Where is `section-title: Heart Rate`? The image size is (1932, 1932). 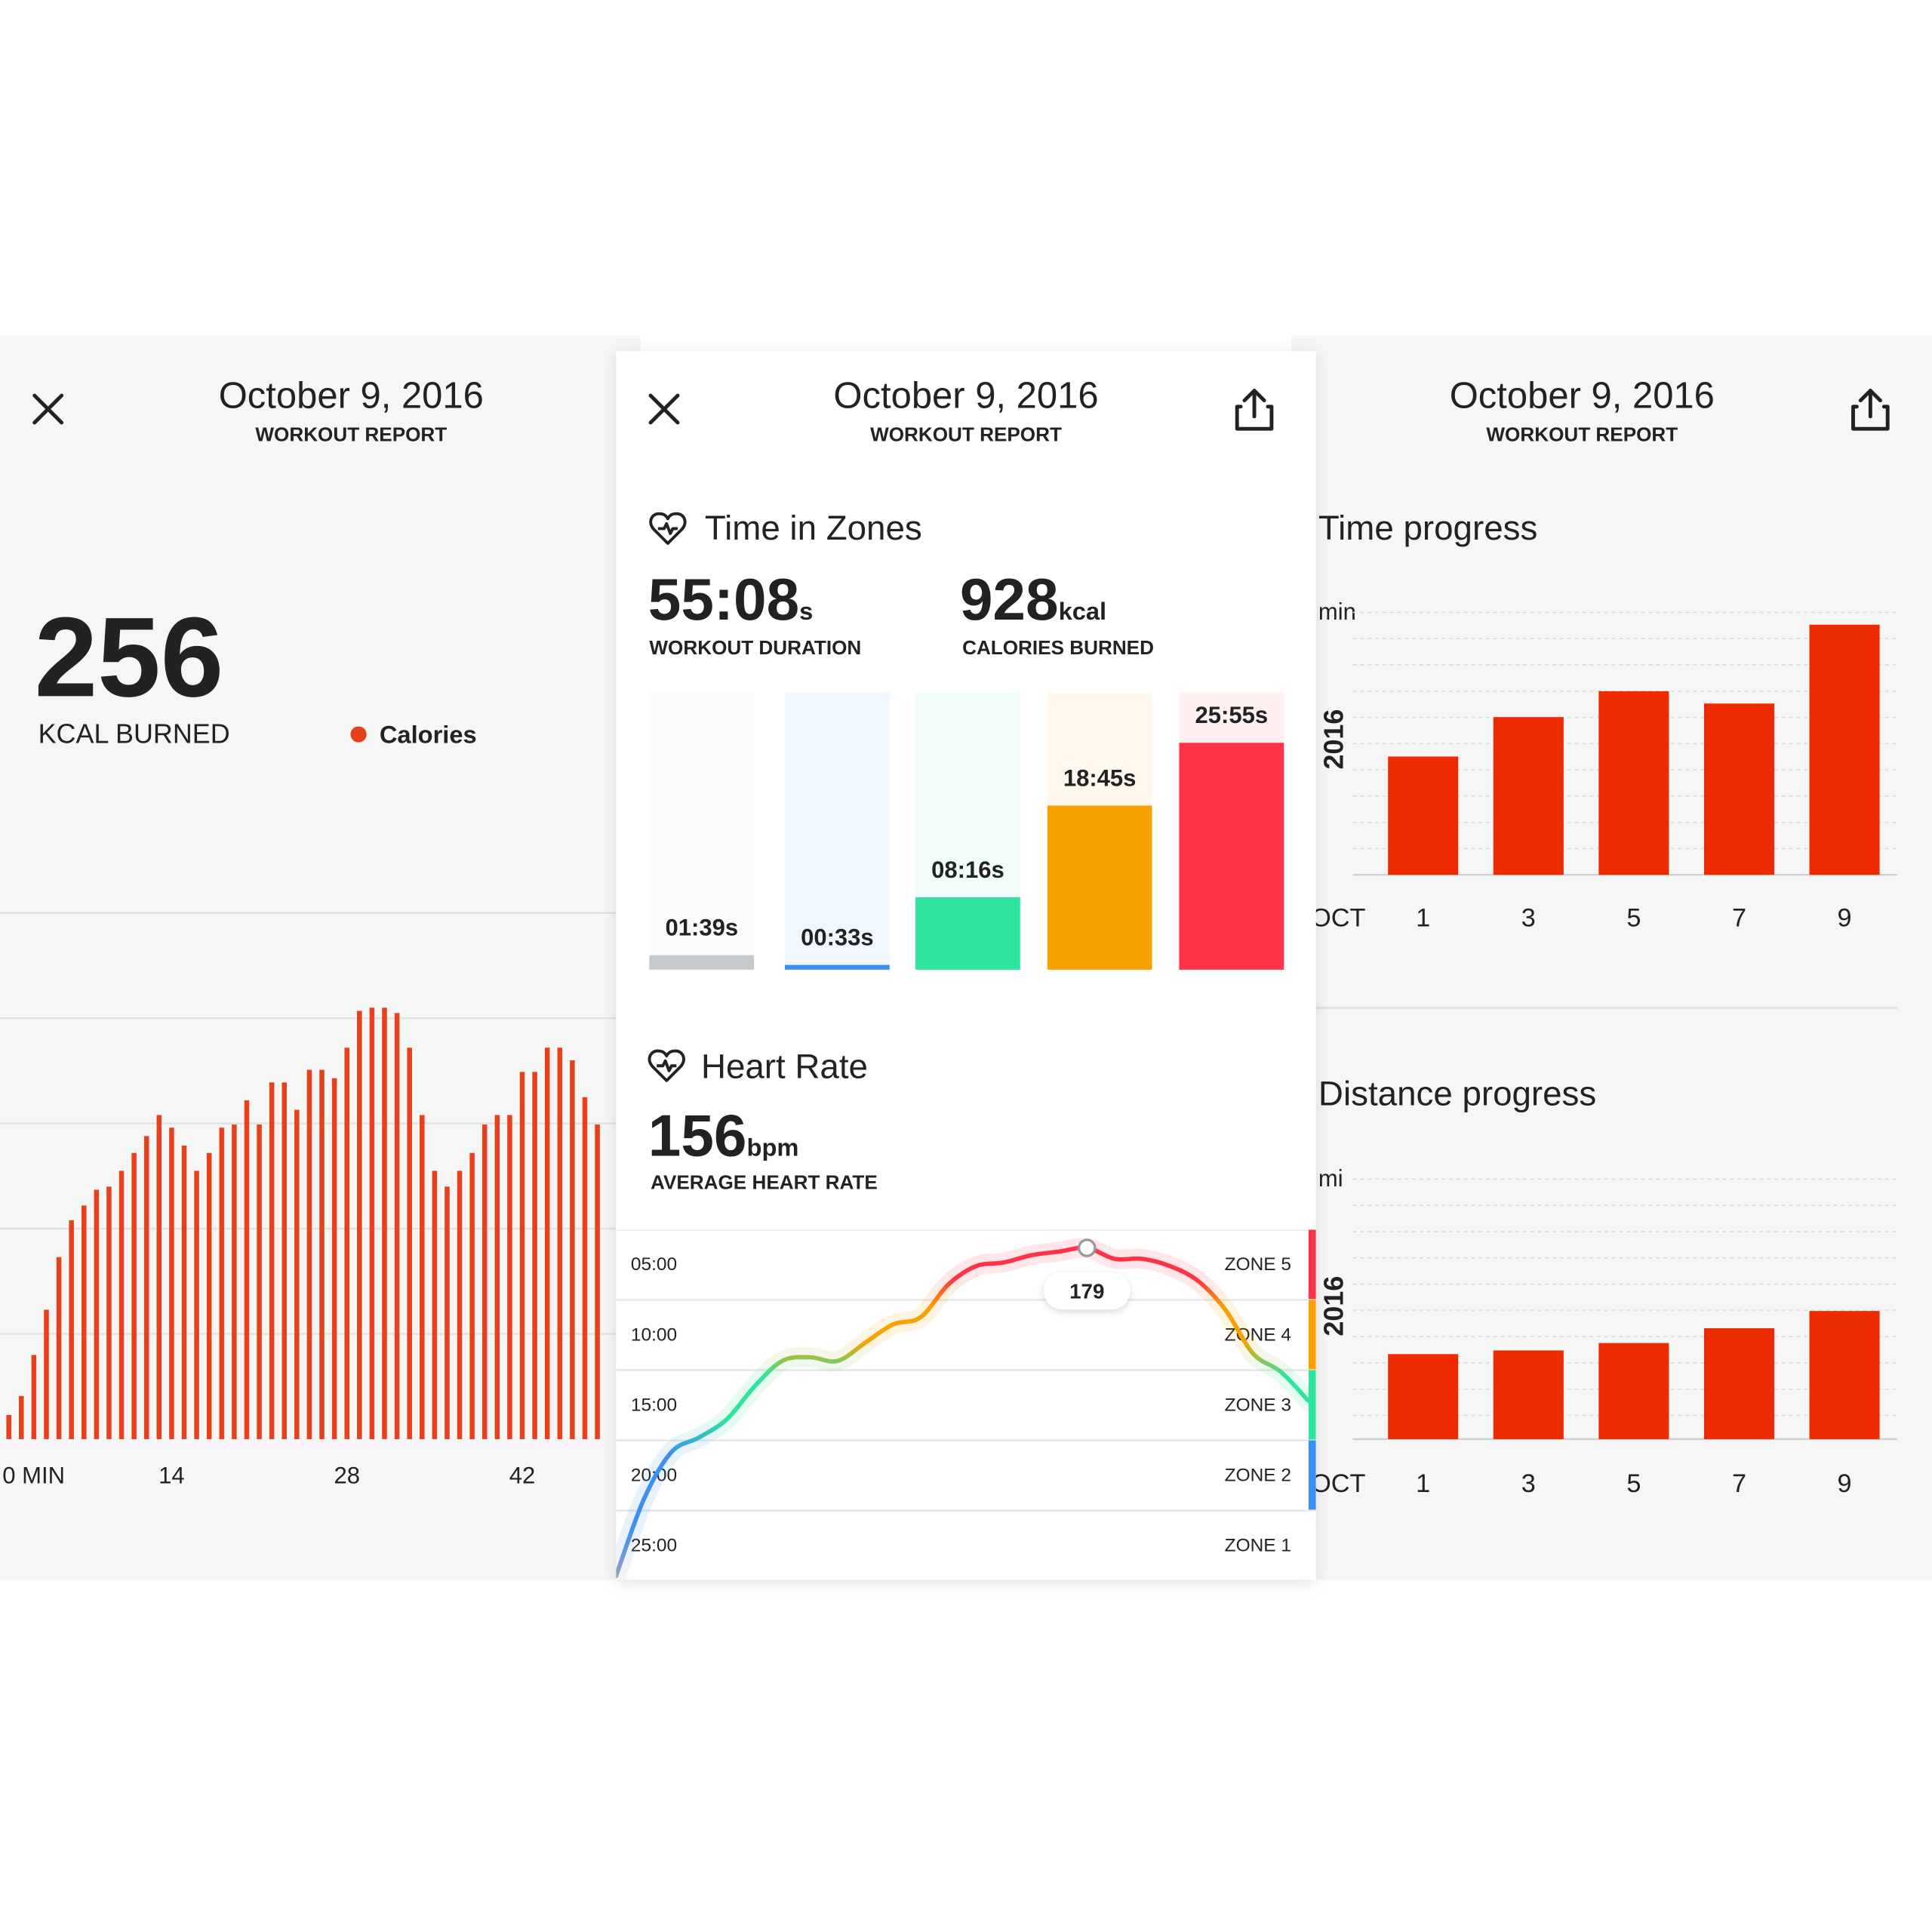
section-title: Heart Rate is located at coordinates (784, 1067).